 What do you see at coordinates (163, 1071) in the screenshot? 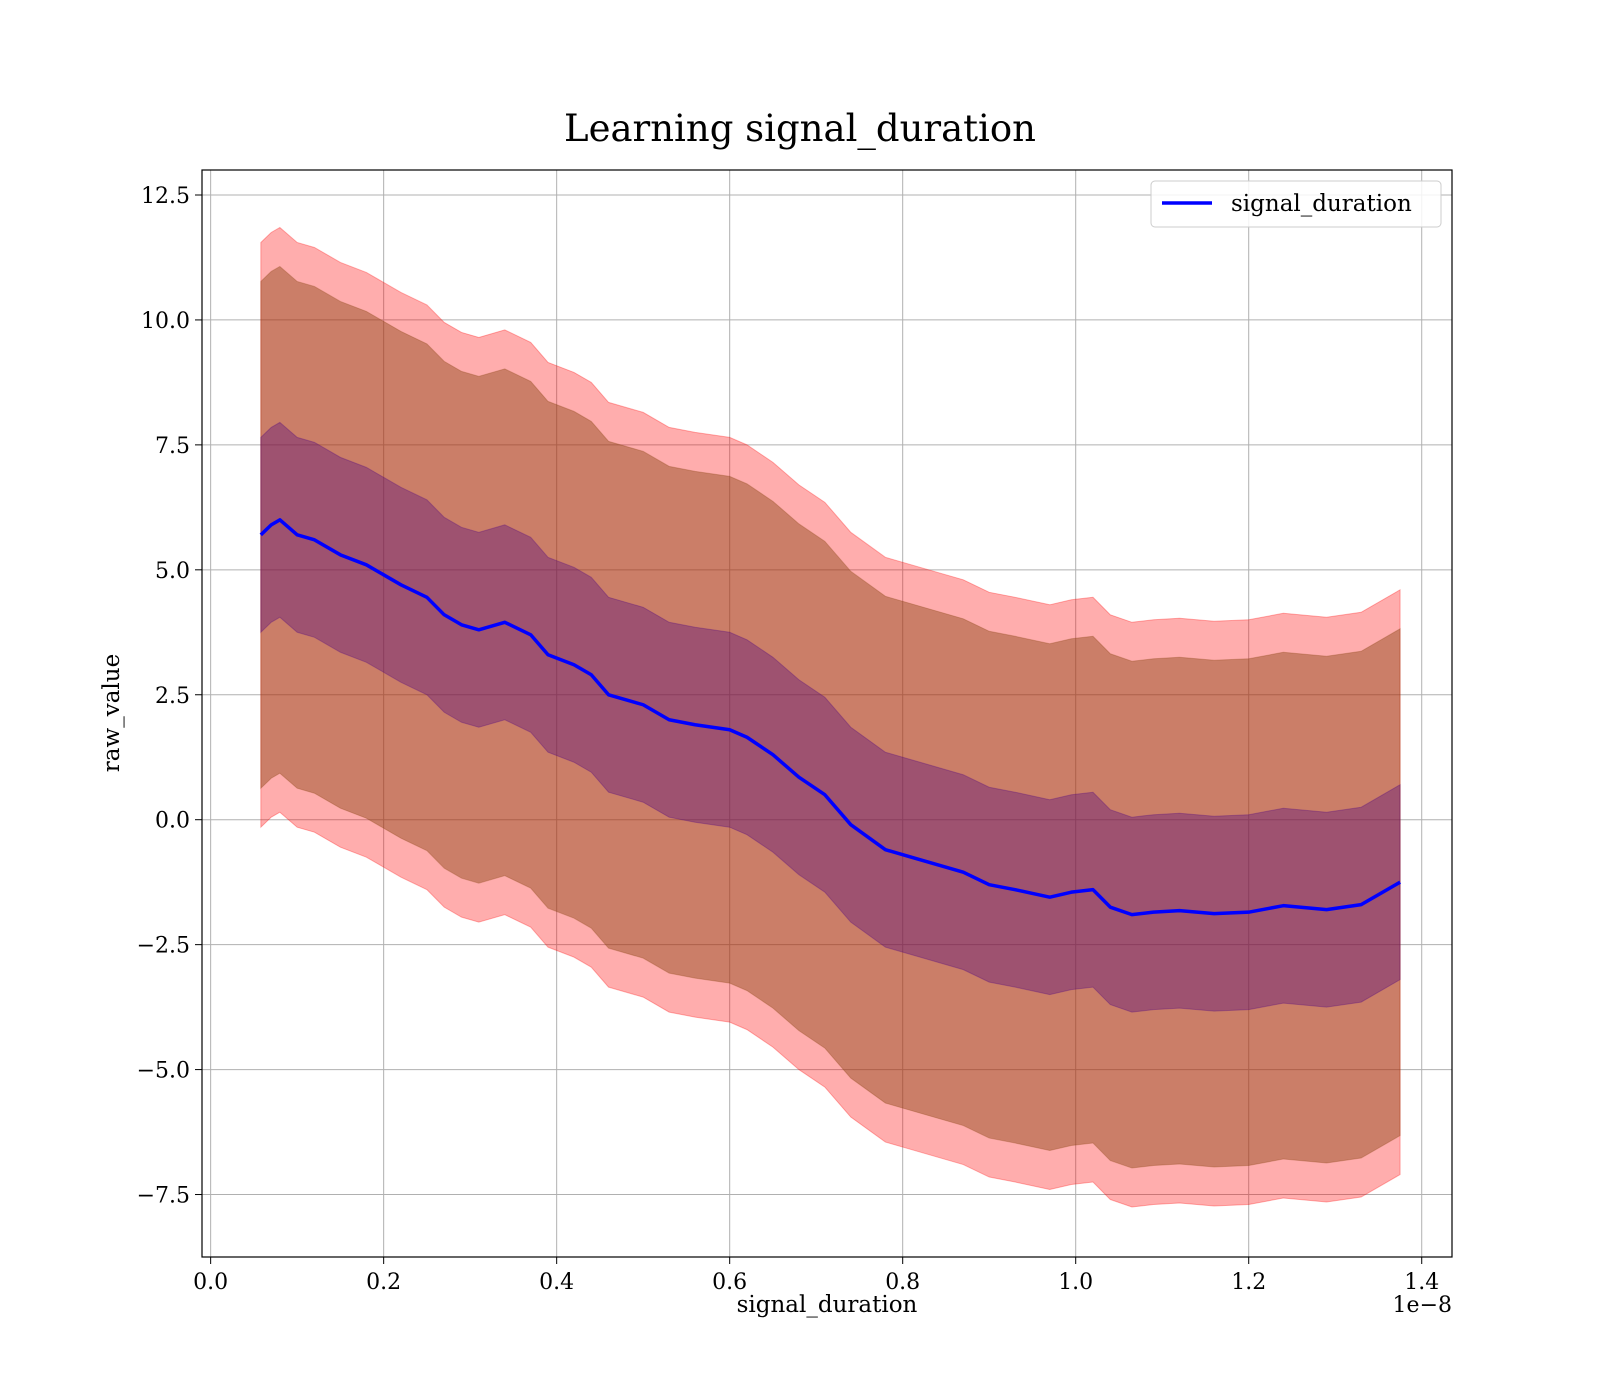
I see `y-tick-label: −5.0` at bounding box center [163, 1071].